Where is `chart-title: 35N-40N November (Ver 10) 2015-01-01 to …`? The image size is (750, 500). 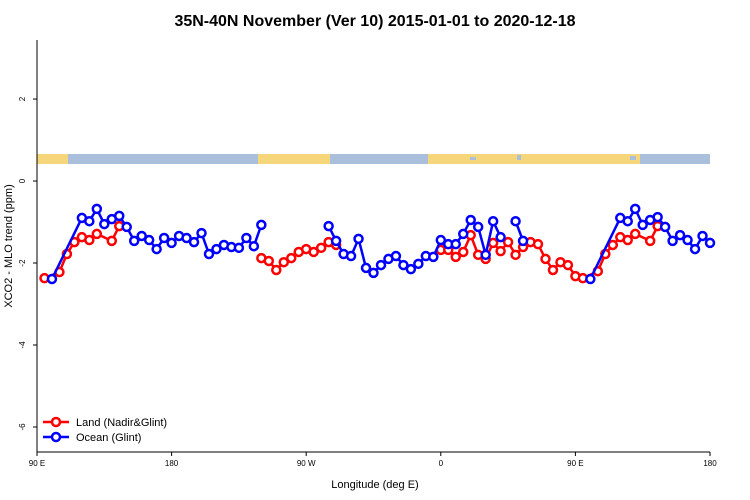 chart-title: 35N-40N November (Ver 10) 2015-01-01 to … is located at coordinates (374, 21).